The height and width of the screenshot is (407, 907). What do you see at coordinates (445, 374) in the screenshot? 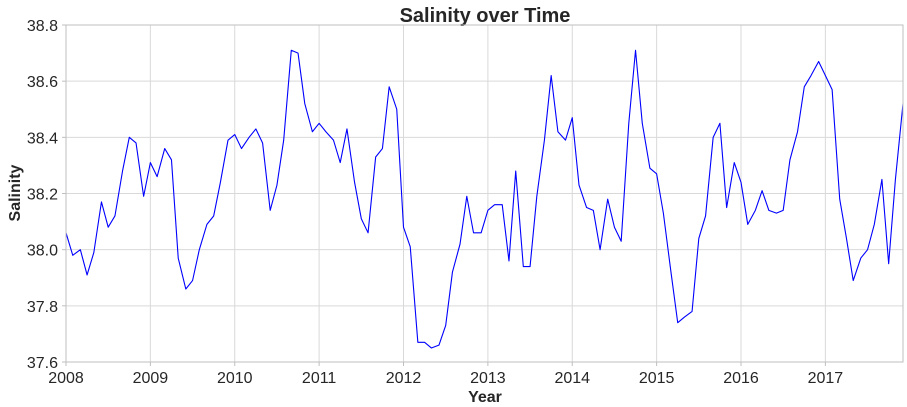
I see `x-axis-ticks: 2008 2009 2010 2011 2012 2013 2014 2015 2016 2017` at bounding box center [445, 374].